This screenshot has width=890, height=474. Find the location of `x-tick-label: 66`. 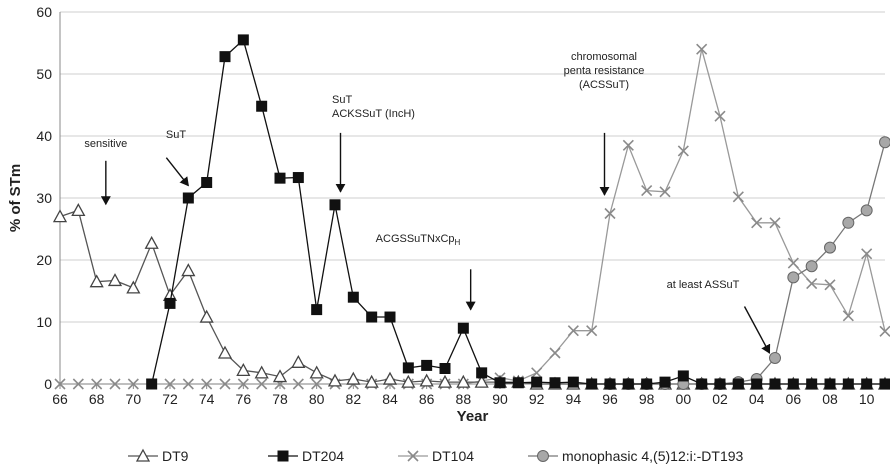

x-tick-label: 66 is located at coordinates (60, 399).